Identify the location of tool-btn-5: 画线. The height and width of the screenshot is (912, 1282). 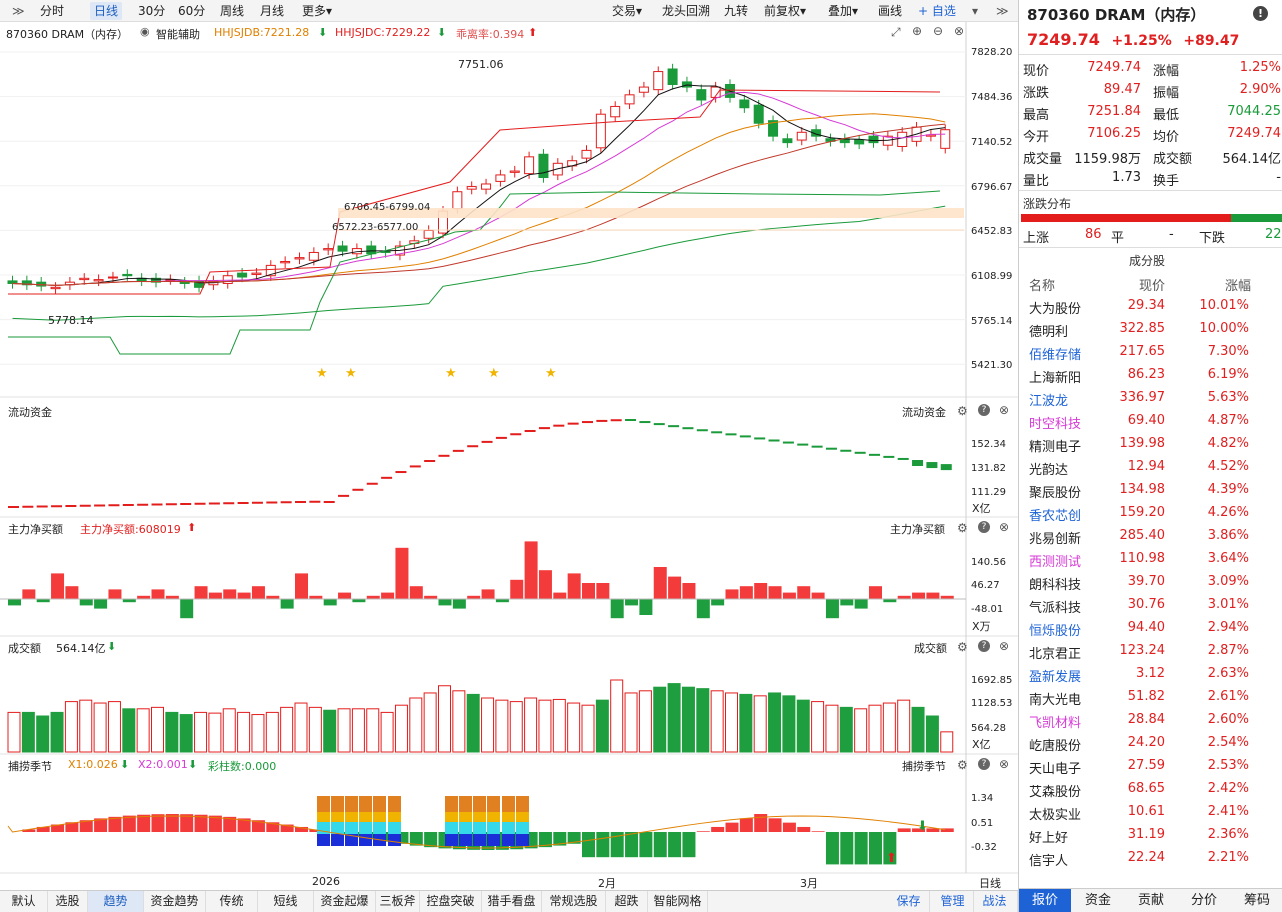
(890, 11).